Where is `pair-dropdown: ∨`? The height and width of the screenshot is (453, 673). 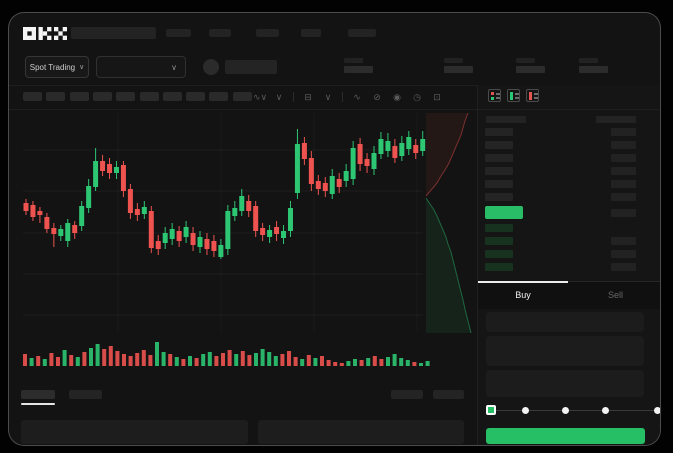
pair-dropdown: ∨ is located at coordinates (141, 67).